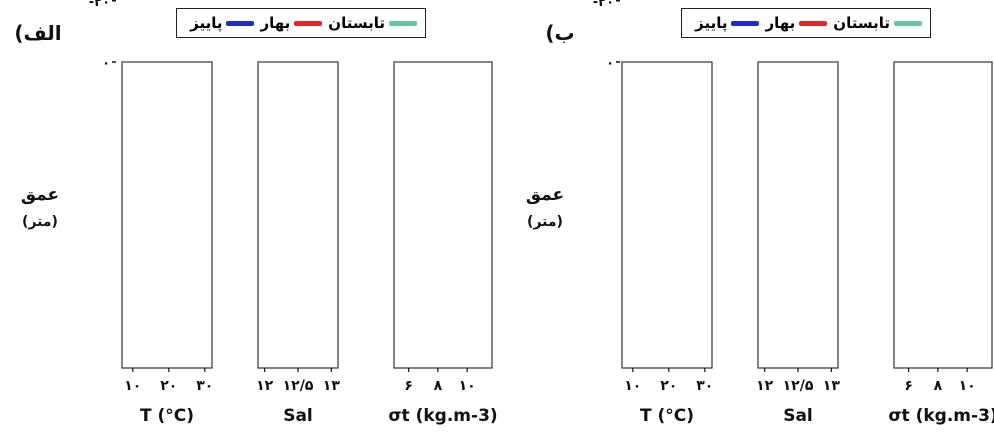 Image resolution: width=994 pixels, height=437 pixels. I want to click on legend-right: تابستان بهار پاییز, so click(806, 23).